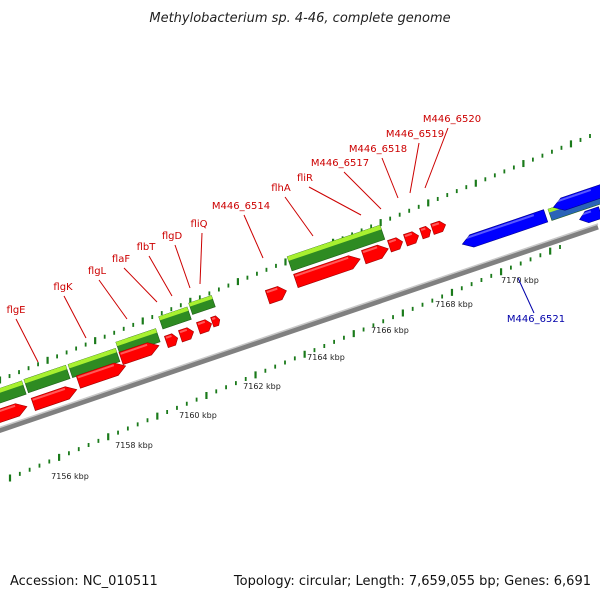 The width and height of the screenshot is (600, 600). I want to click on kbp-label: 7170 kbp, so click(520, 280).